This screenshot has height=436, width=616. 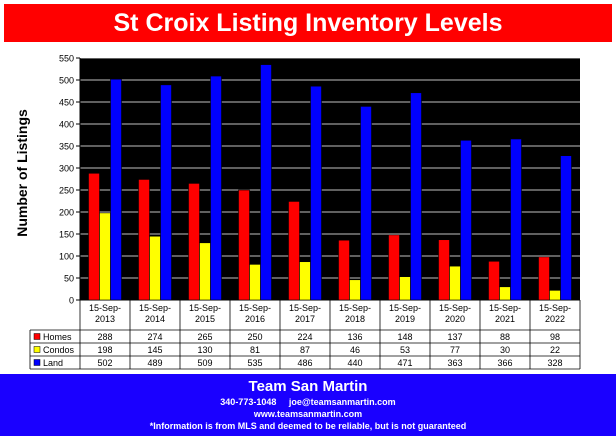 I want to click on x-tick-label: 2013, so click(x=105, y=319).